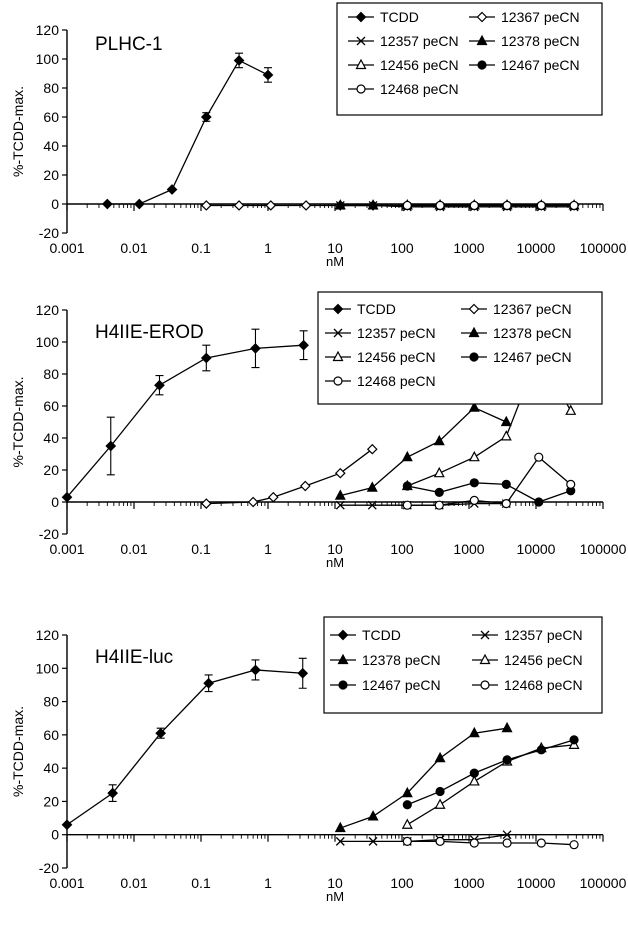 The image size is (628, 927). I want to click on chart-title: PLHC-1, so click(129, 44).